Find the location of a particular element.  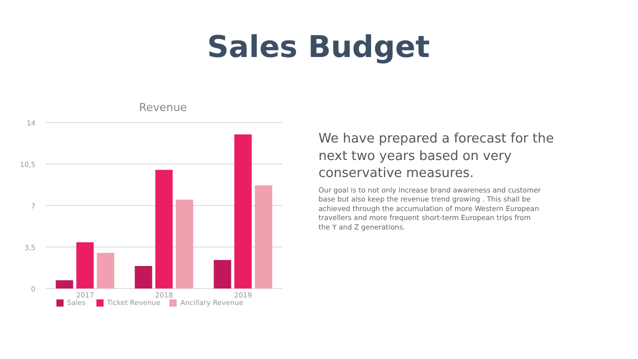

chart-subtitle: Revenue is located at coordinates (163, 107).